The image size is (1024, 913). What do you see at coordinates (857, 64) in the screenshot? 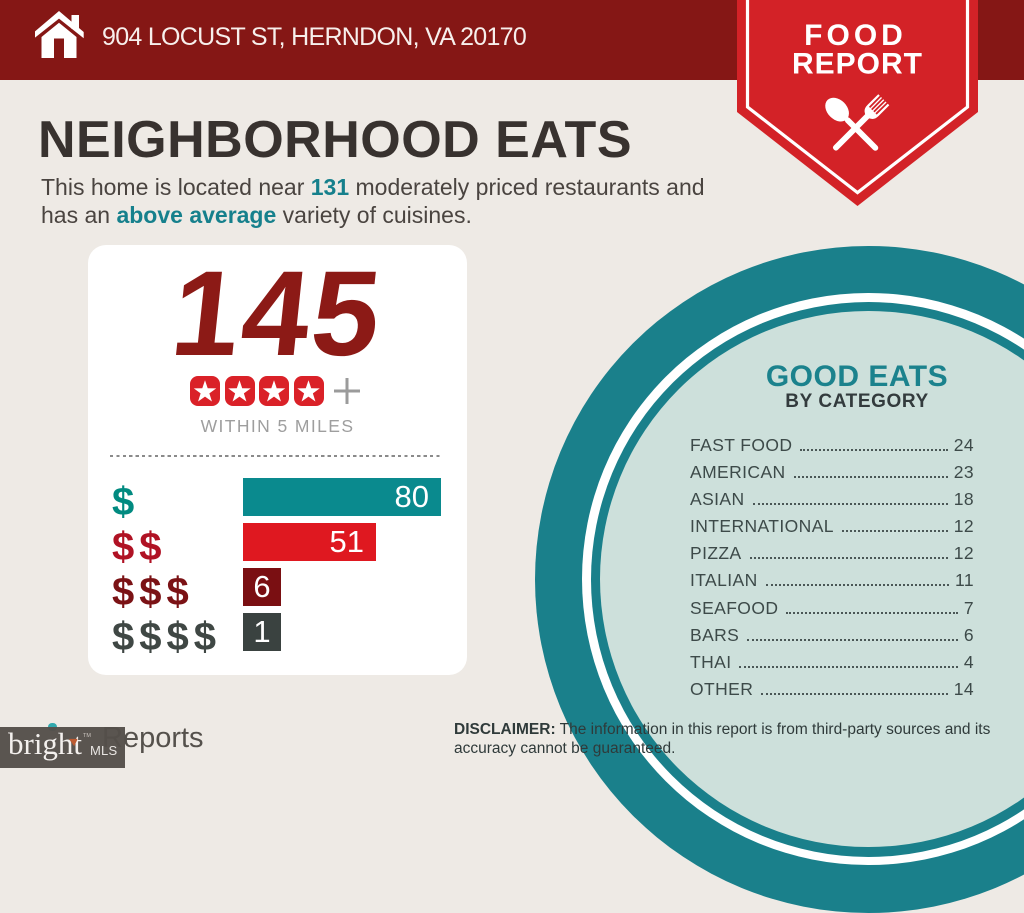
I see `svg-text: REPORT` at bounding box center [857, 64].